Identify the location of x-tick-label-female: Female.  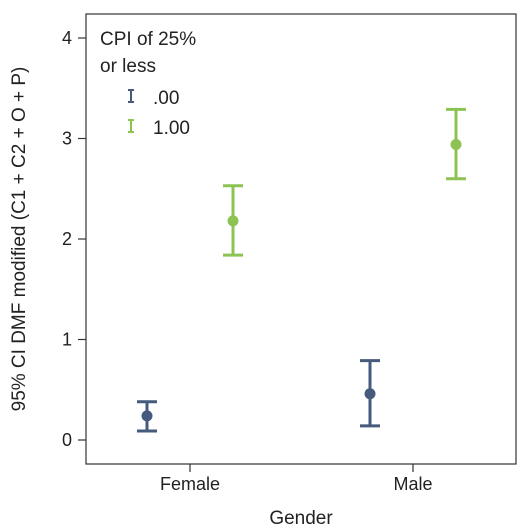
(190, 484).